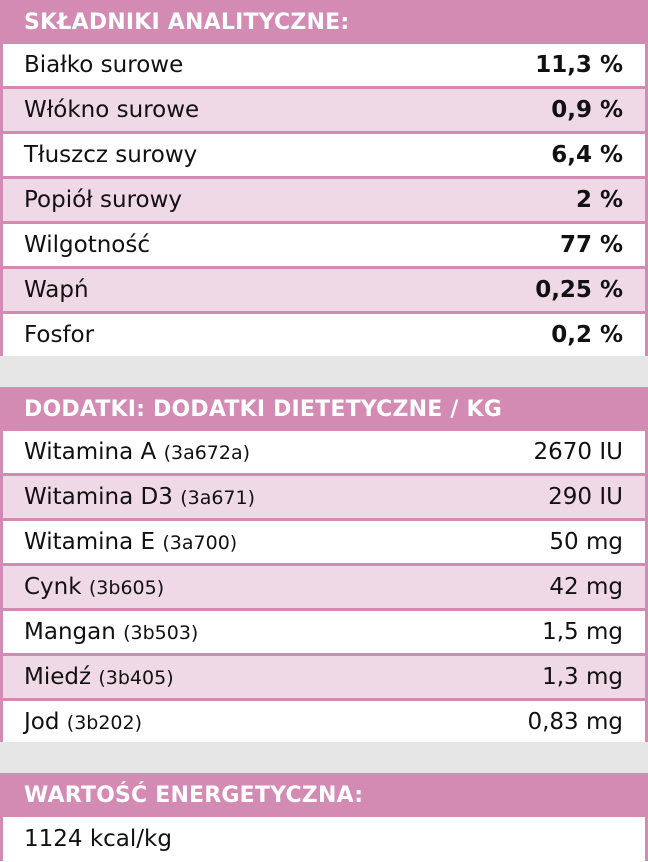  I want to click on additive-code: (3b503), so click(161, 633).